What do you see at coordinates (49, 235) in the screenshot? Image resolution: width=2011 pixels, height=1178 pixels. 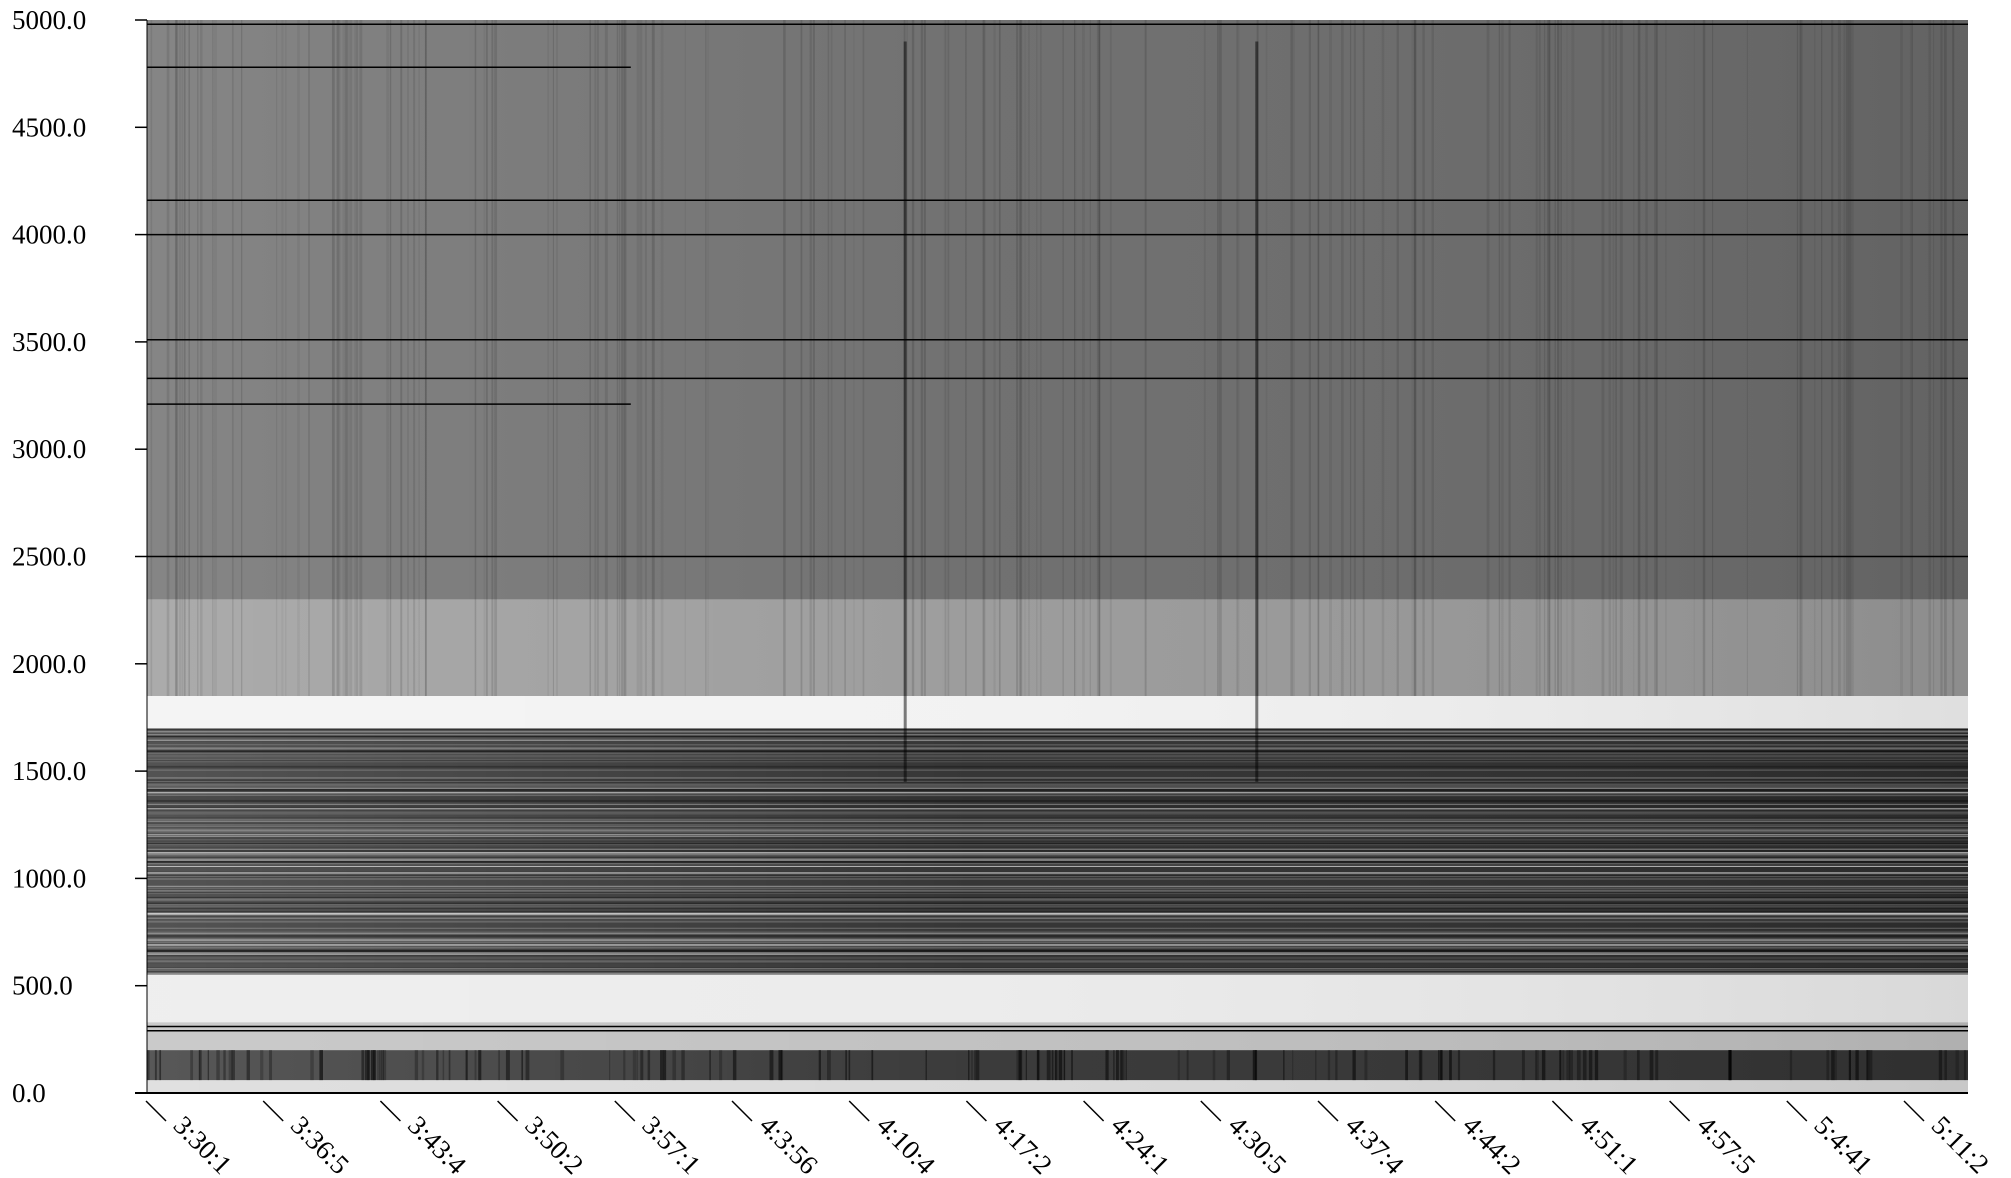 I see `y-tick-label: 4000.0` at bounding box center [49, 235].